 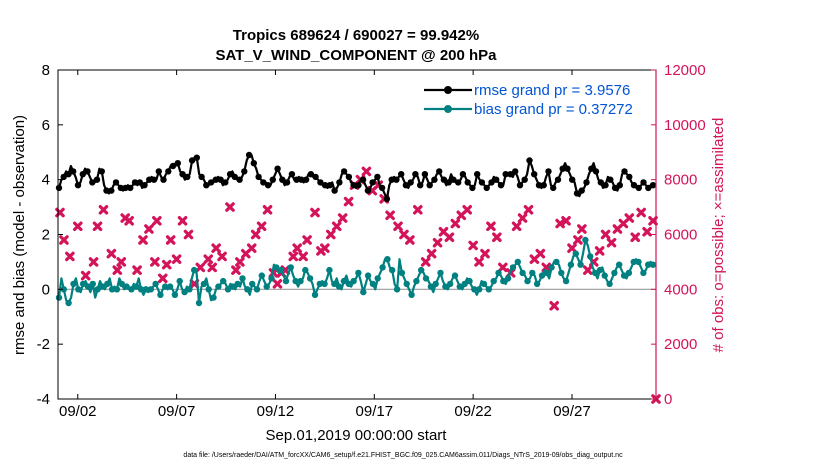 I want to click on x-tick-label: 09/12, so click(x=276, y=411).